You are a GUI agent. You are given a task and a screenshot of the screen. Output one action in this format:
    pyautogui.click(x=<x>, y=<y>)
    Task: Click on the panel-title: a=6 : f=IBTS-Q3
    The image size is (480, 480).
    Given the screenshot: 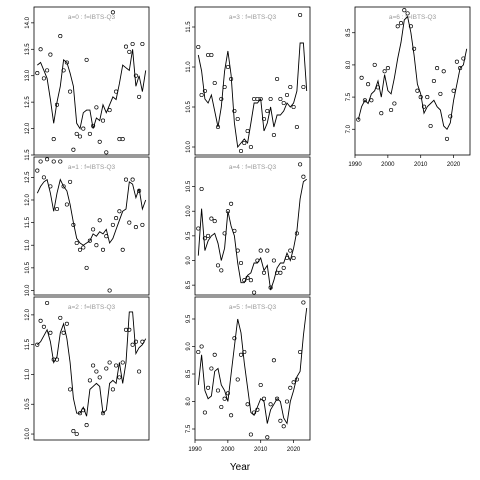 What is the action you would take?
    pyautogui.click(x=413, y=17)
    